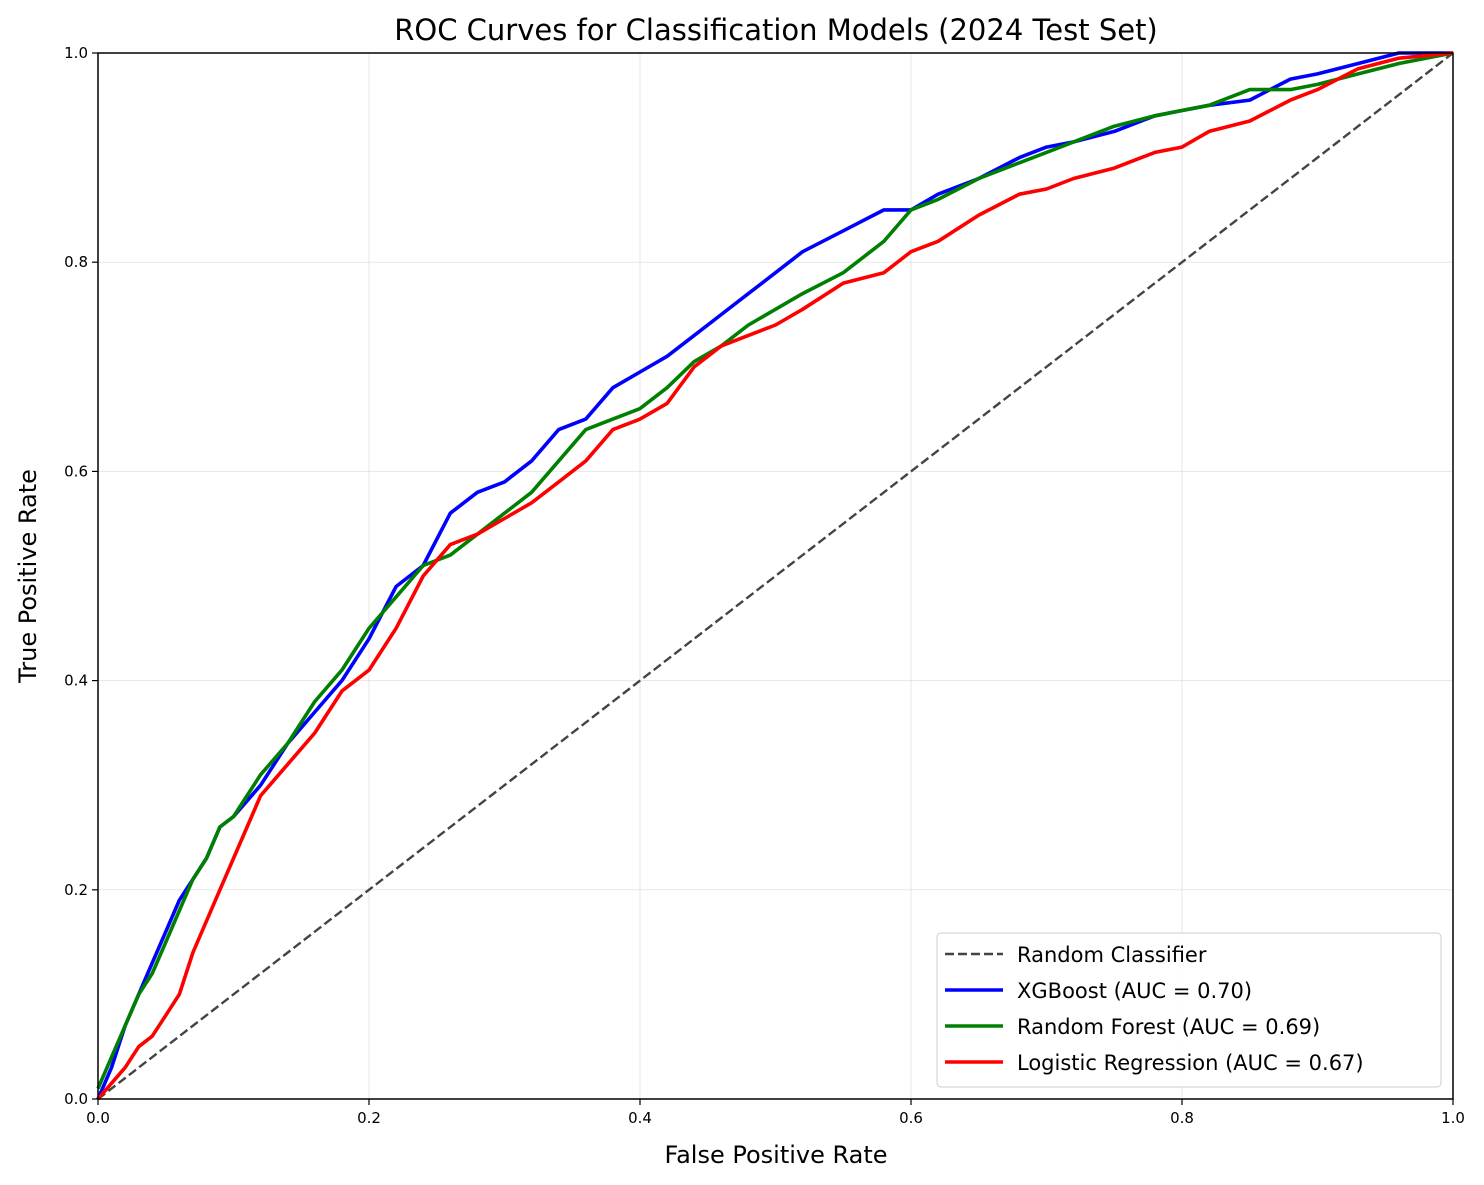 This screenshot has height=1185, width=1484. Describe the element at coordinates (76, 890) in the screenshot. I see `y-tick-label: 0.2` at that location.